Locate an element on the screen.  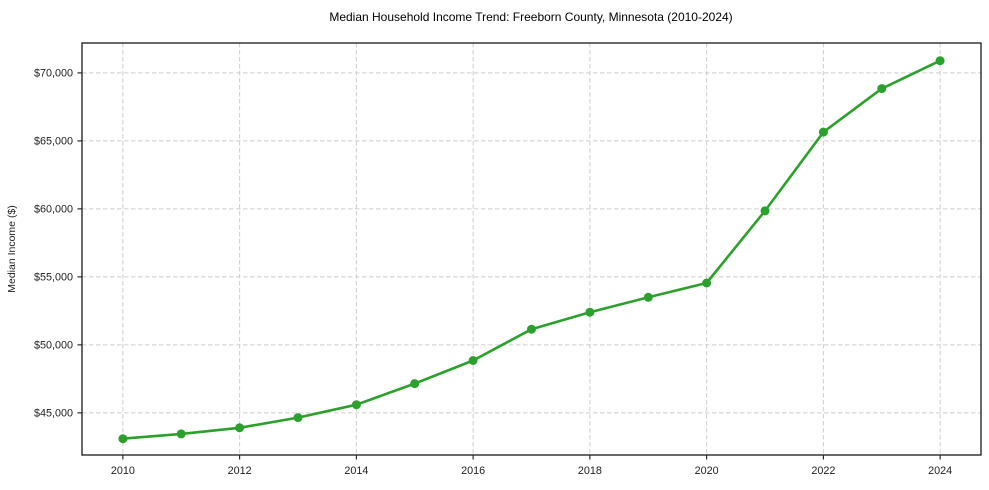
x-tick-label: 2016 is located at coordinates (473, 471).